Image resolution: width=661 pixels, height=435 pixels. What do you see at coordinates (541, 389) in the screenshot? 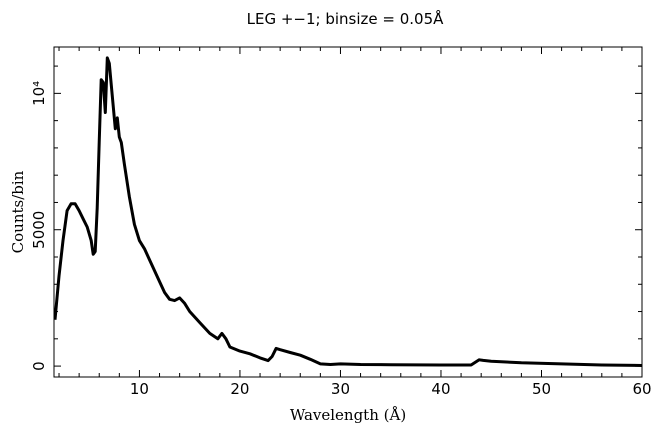
I see `x-tick-label: 50` at bounding box center [541, 389].